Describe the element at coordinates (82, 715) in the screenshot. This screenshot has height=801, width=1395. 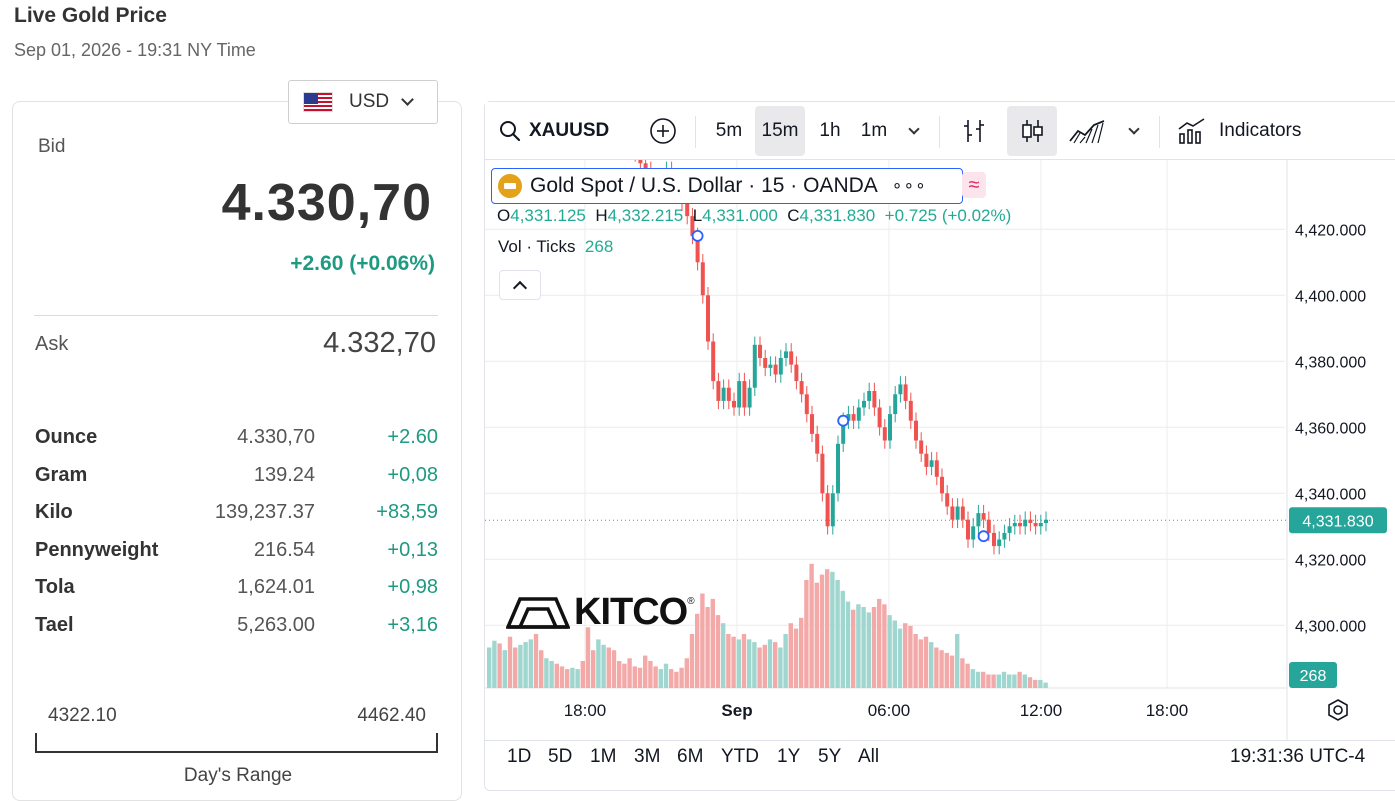
I see `day-range-low: 4322.10` at that location.